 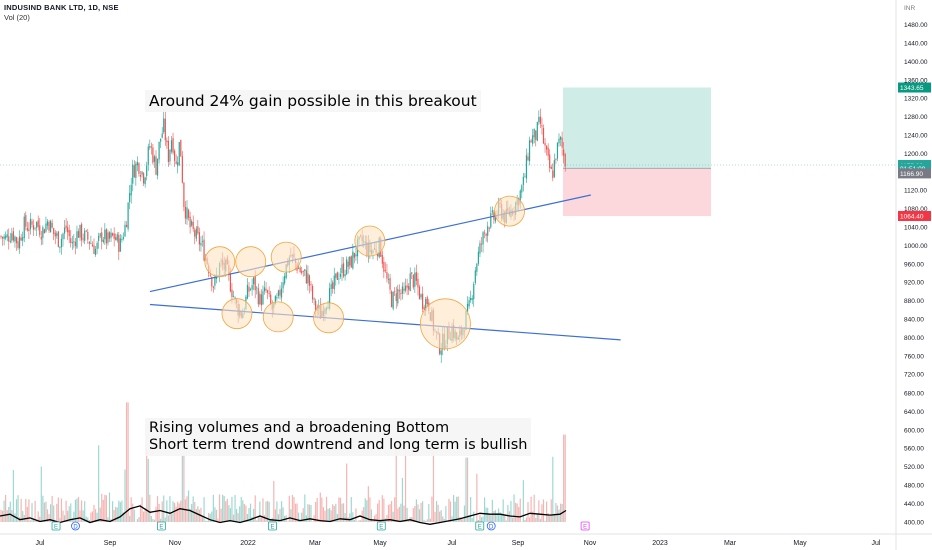 I want to click on price-tick-label: 1040.00, so click(x=916, y=228).